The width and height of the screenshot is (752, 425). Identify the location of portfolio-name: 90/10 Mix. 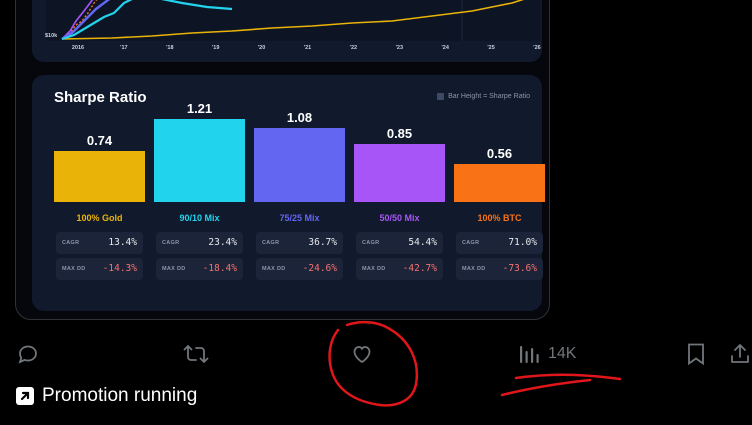
(199, 218).